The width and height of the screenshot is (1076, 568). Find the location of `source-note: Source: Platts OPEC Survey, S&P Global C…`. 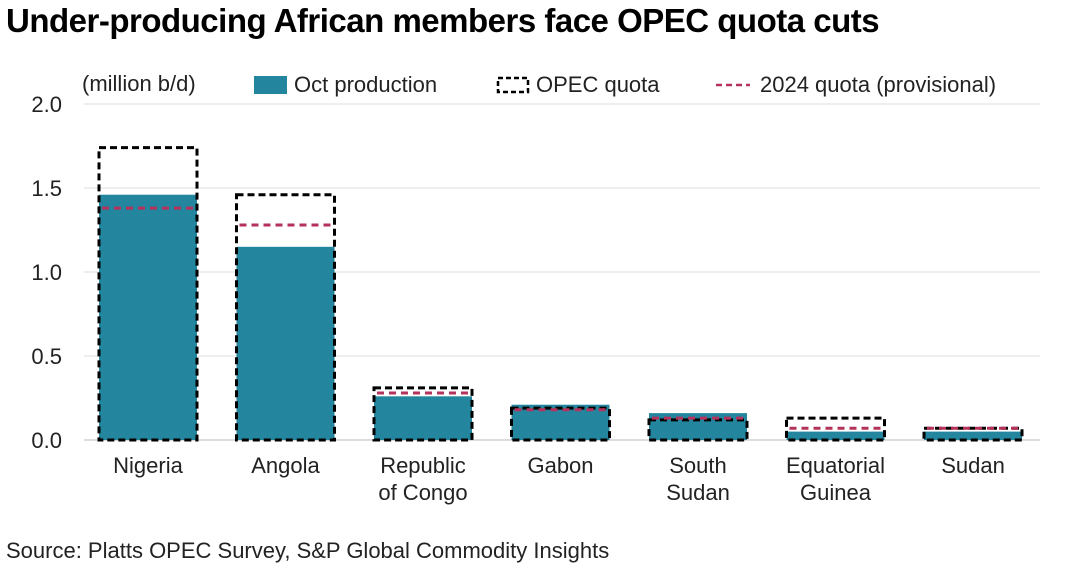

source-note: Source: Platts OPEC Survey, S&P Global C… is located at coordinates (308, 550).